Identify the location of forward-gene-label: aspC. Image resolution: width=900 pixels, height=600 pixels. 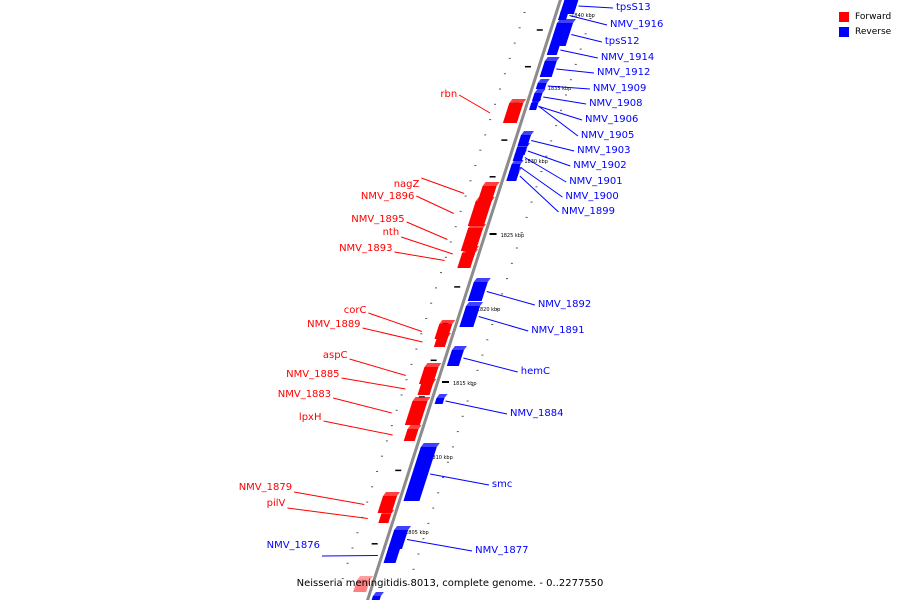
(335, 355).